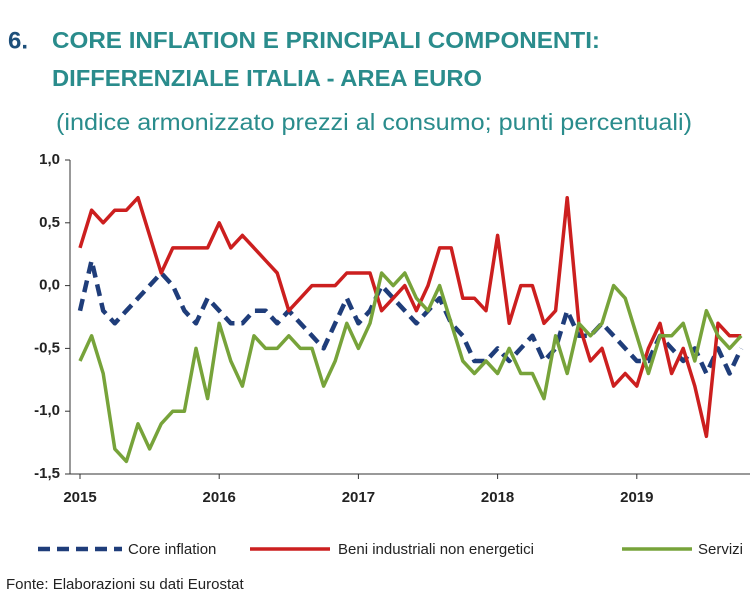 This screenshot has width=755, height=603. I want to click on x-tick-label: 2018, so click(497, 497).